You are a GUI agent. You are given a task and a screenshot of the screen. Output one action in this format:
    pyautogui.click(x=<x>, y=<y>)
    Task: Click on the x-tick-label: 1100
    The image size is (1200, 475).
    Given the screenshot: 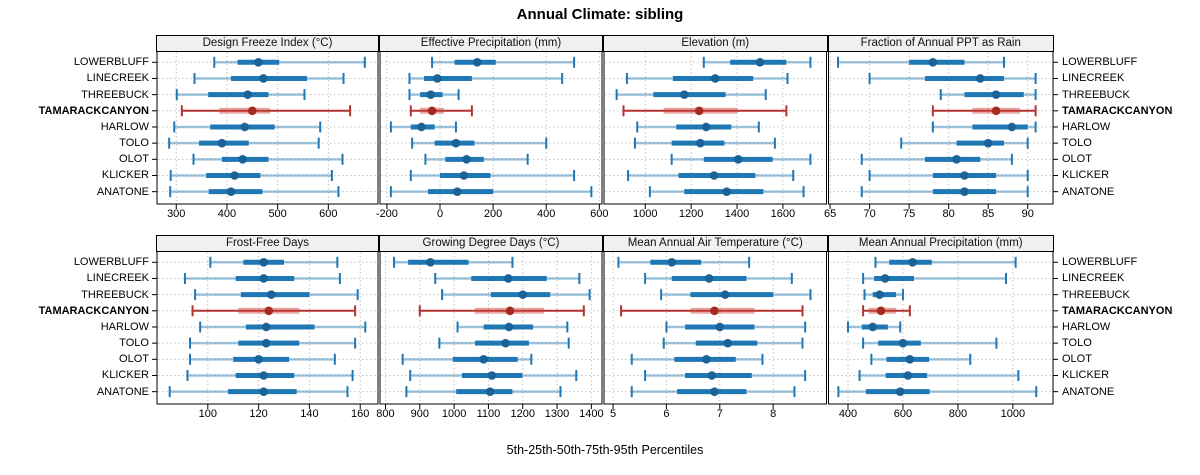 What is the action you would take?
    pyautogui.click(x=488, y=414)
    